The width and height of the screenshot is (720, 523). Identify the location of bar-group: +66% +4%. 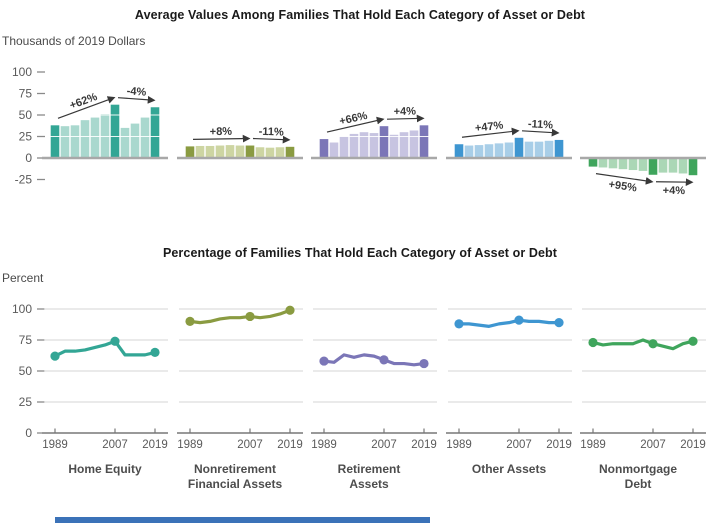
(374, 136).